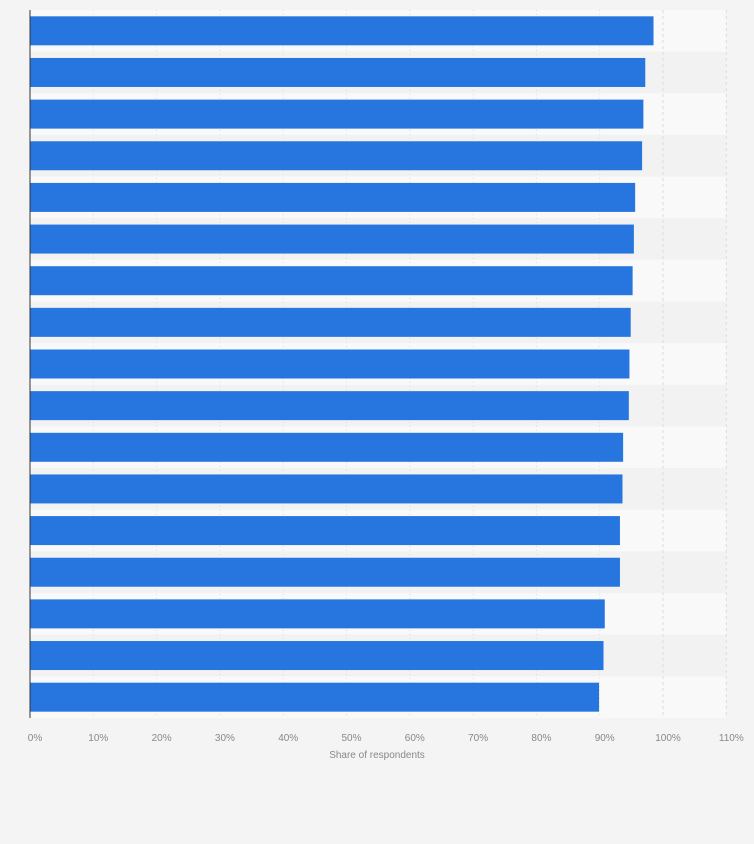 This screenshot has height=844, width=754. I want to click on x-tick-label: 80%, so click(541, 738).